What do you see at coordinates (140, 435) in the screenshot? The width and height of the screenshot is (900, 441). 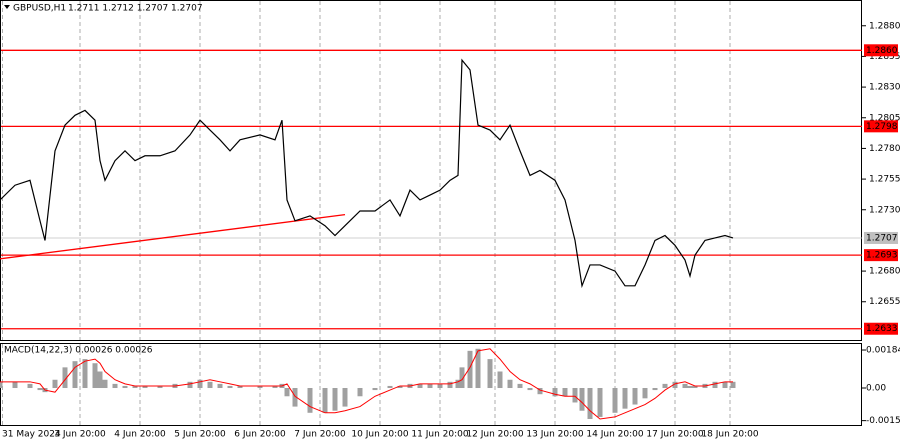 I see `x-tick-label: 4 Jun 20:00` at bounding box center [140, 435].